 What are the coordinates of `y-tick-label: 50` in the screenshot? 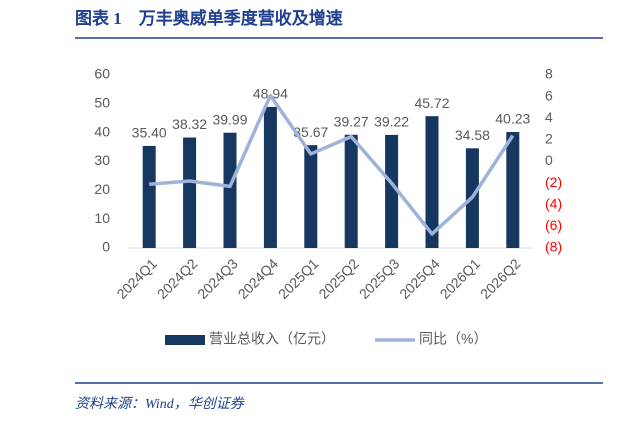 It's located at (102, 103).